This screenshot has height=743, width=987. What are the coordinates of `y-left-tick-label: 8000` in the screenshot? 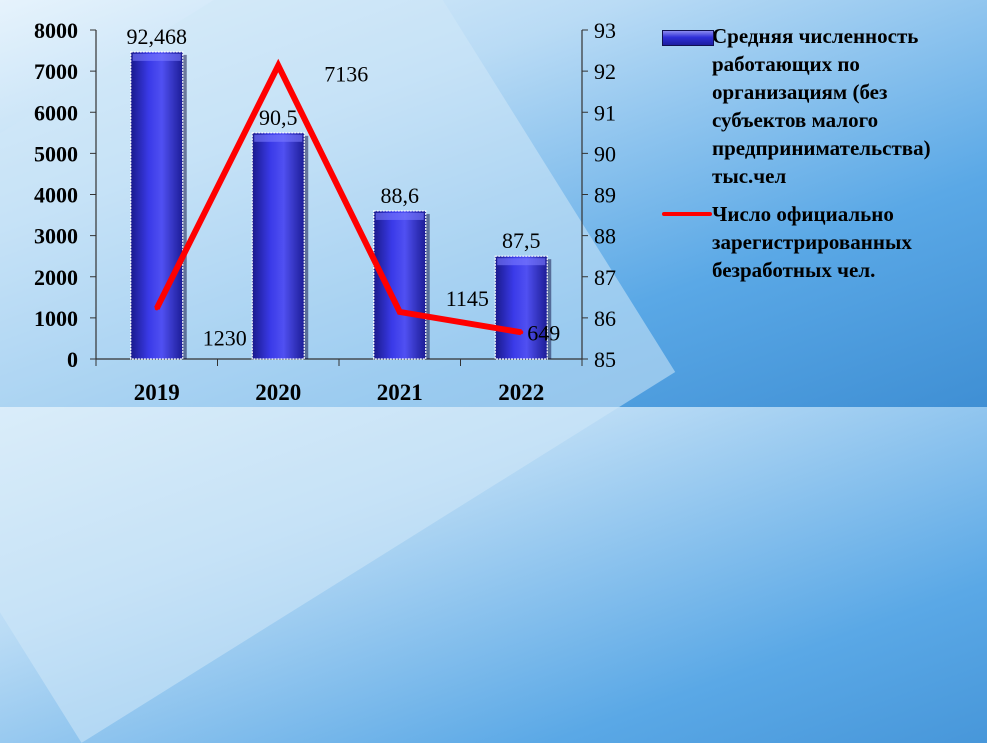 It's located at (56, 30).